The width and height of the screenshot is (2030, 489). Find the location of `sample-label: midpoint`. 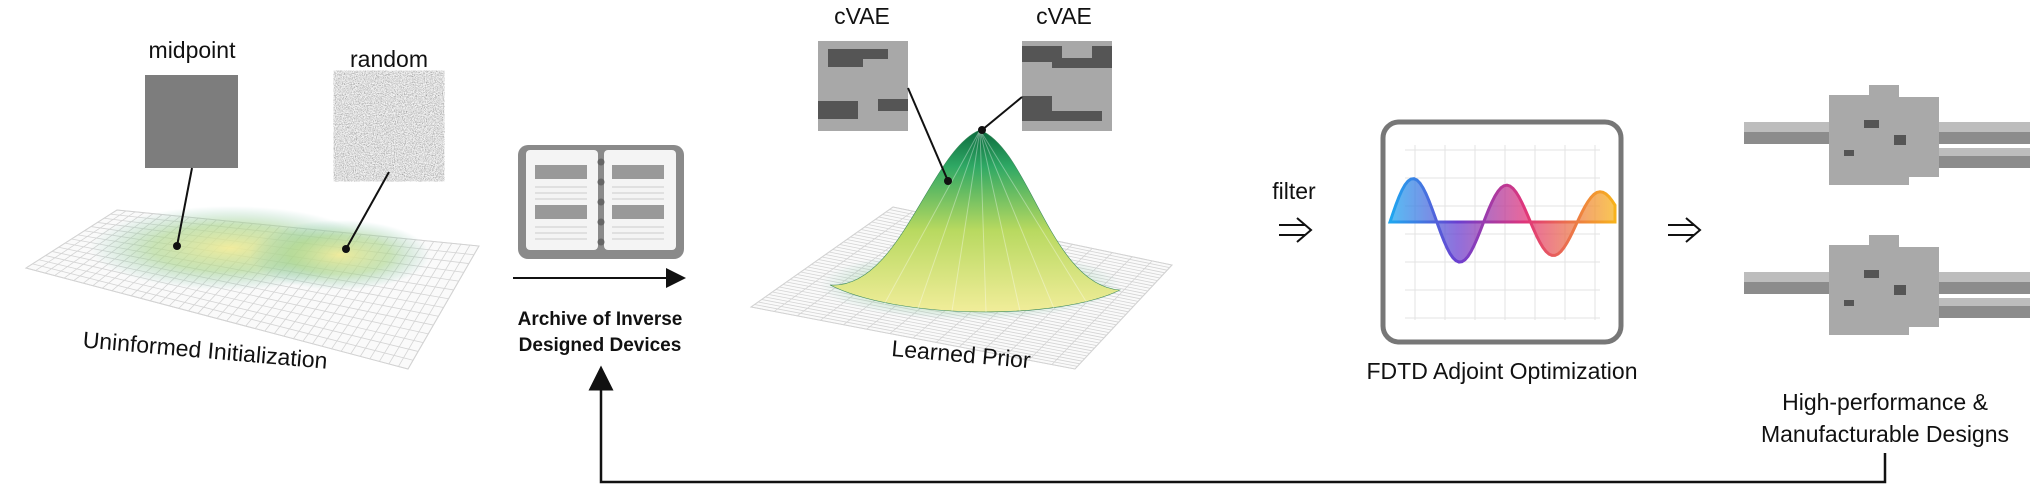

sample-label: midpoint is located at coordinates (193, 50).